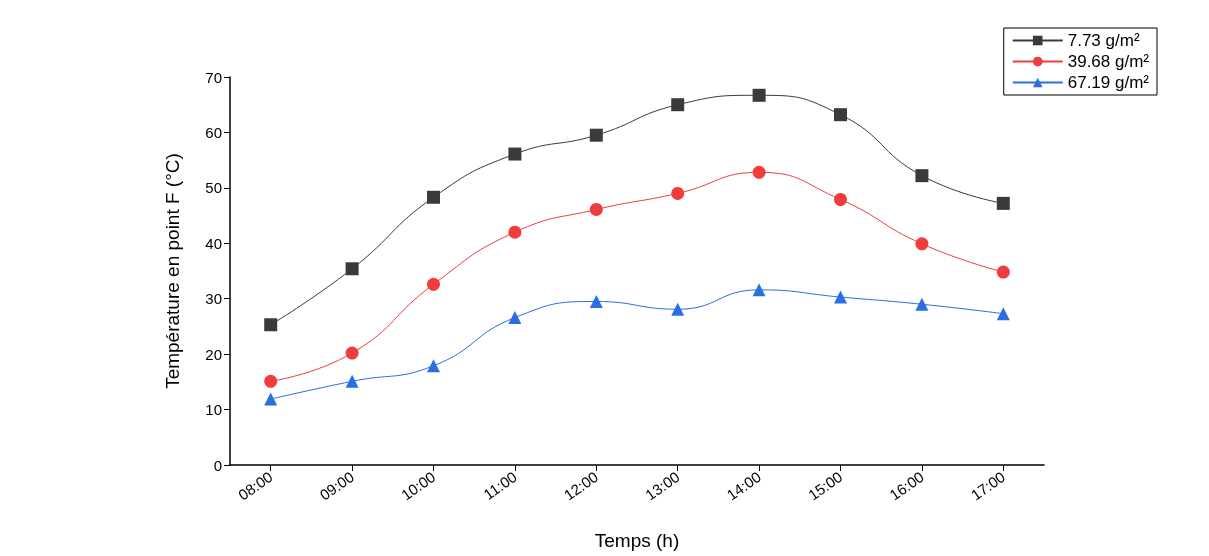  I want to click on y-tick-label: 50, so click(213, 188).